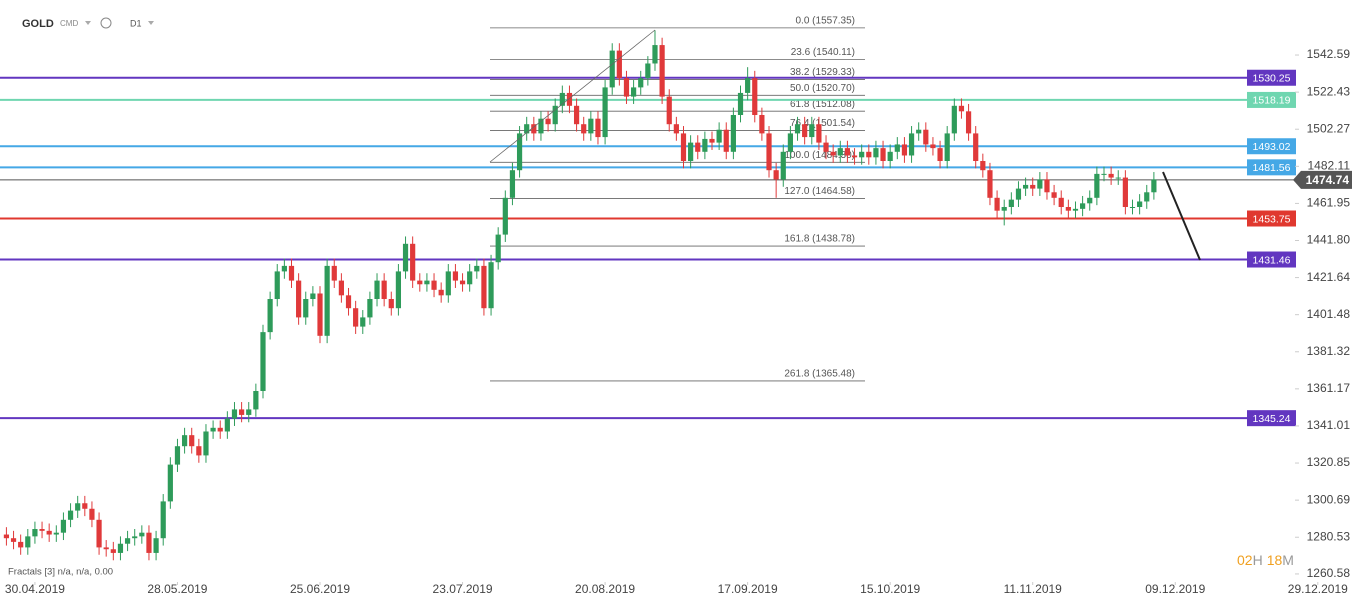  I want to click on y-tick-label: 1542.59, so click(1329, 54).